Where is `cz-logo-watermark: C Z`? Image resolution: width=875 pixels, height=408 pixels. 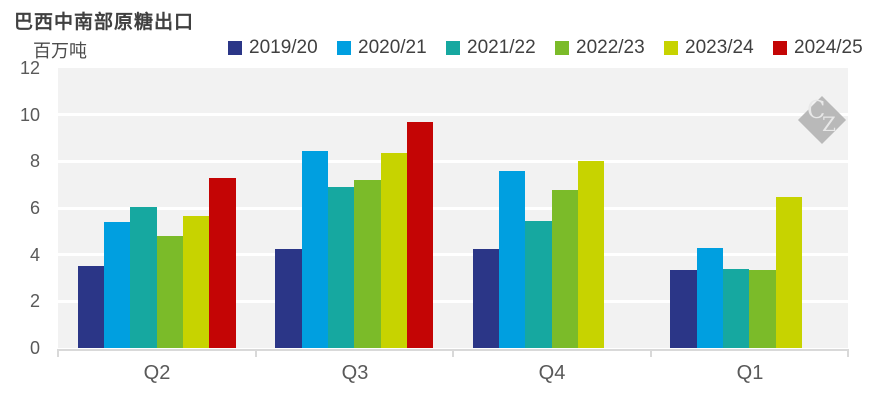
cz-logo-watermark: C Z is located at coordinates (822, 120).